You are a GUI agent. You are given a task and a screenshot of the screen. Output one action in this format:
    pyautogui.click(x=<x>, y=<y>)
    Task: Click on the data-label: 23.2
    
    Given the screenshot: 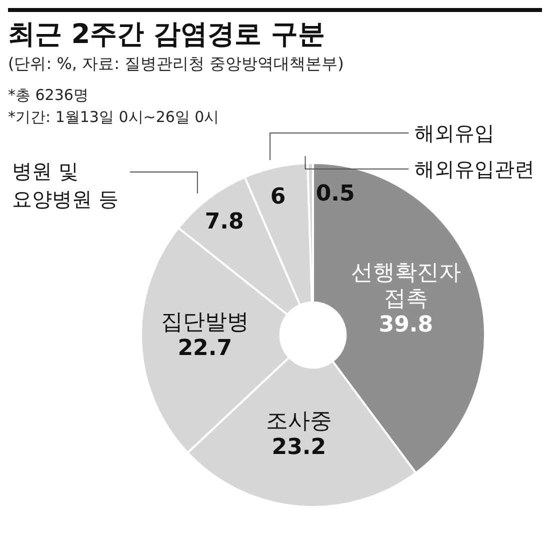 What is the action you would take?
    pyautogui.click(x=299, y=447)
    